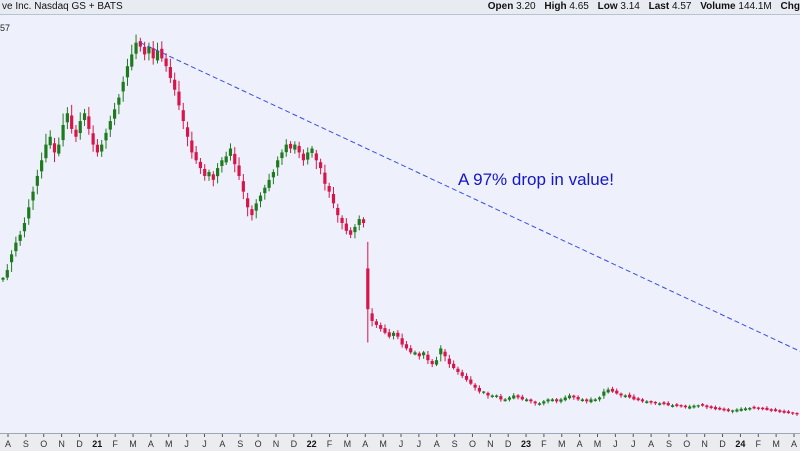 Image resolution: width=800 pixels, height=451 pixels. What do you see at coordinates (755, 6) in the screenshot?
I see `volume-value: 144.1M` at bounding box center [755, 6].